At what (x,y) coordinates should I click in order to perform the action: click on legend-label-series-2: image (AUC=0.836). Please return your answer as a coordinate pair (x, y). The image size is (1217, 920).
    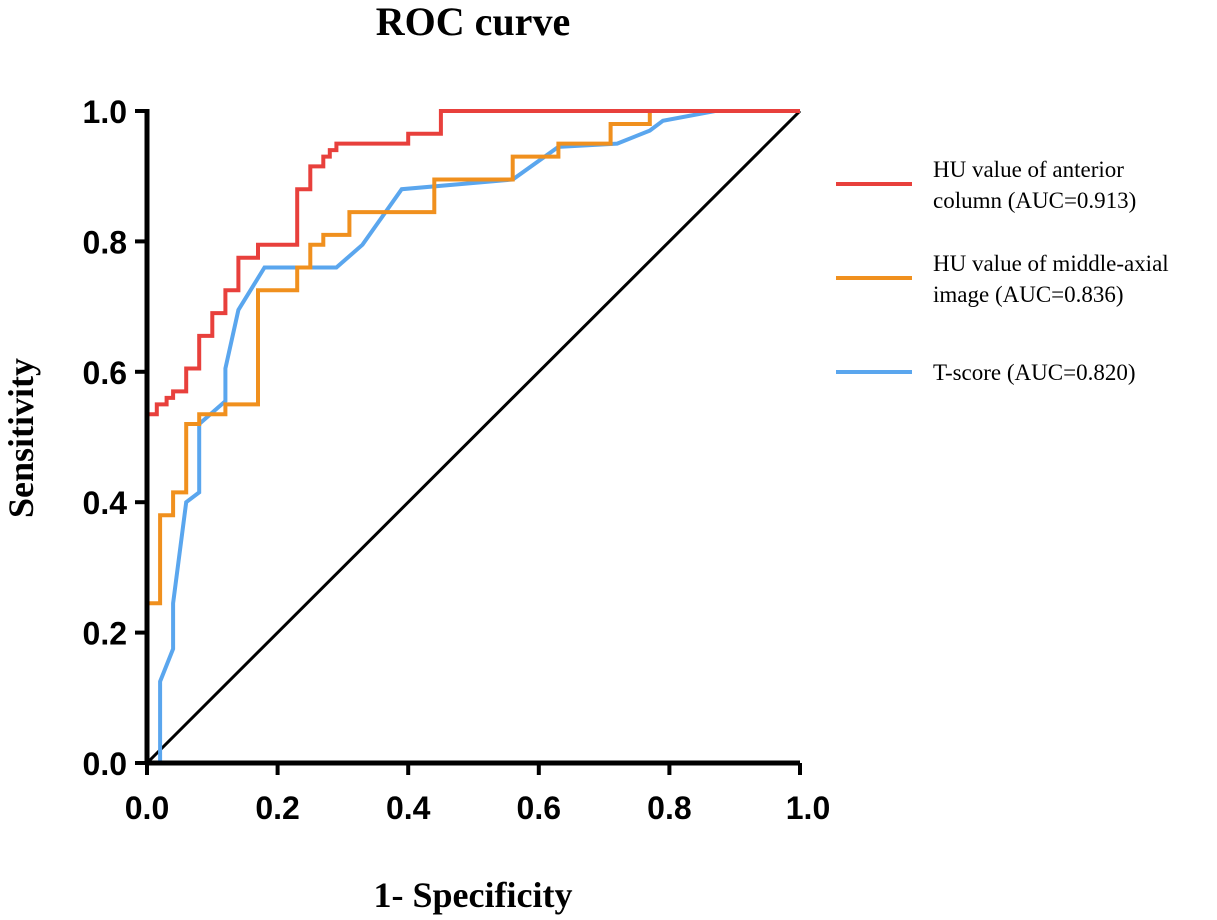
    Looking at the image, I should click on (1028, 294).